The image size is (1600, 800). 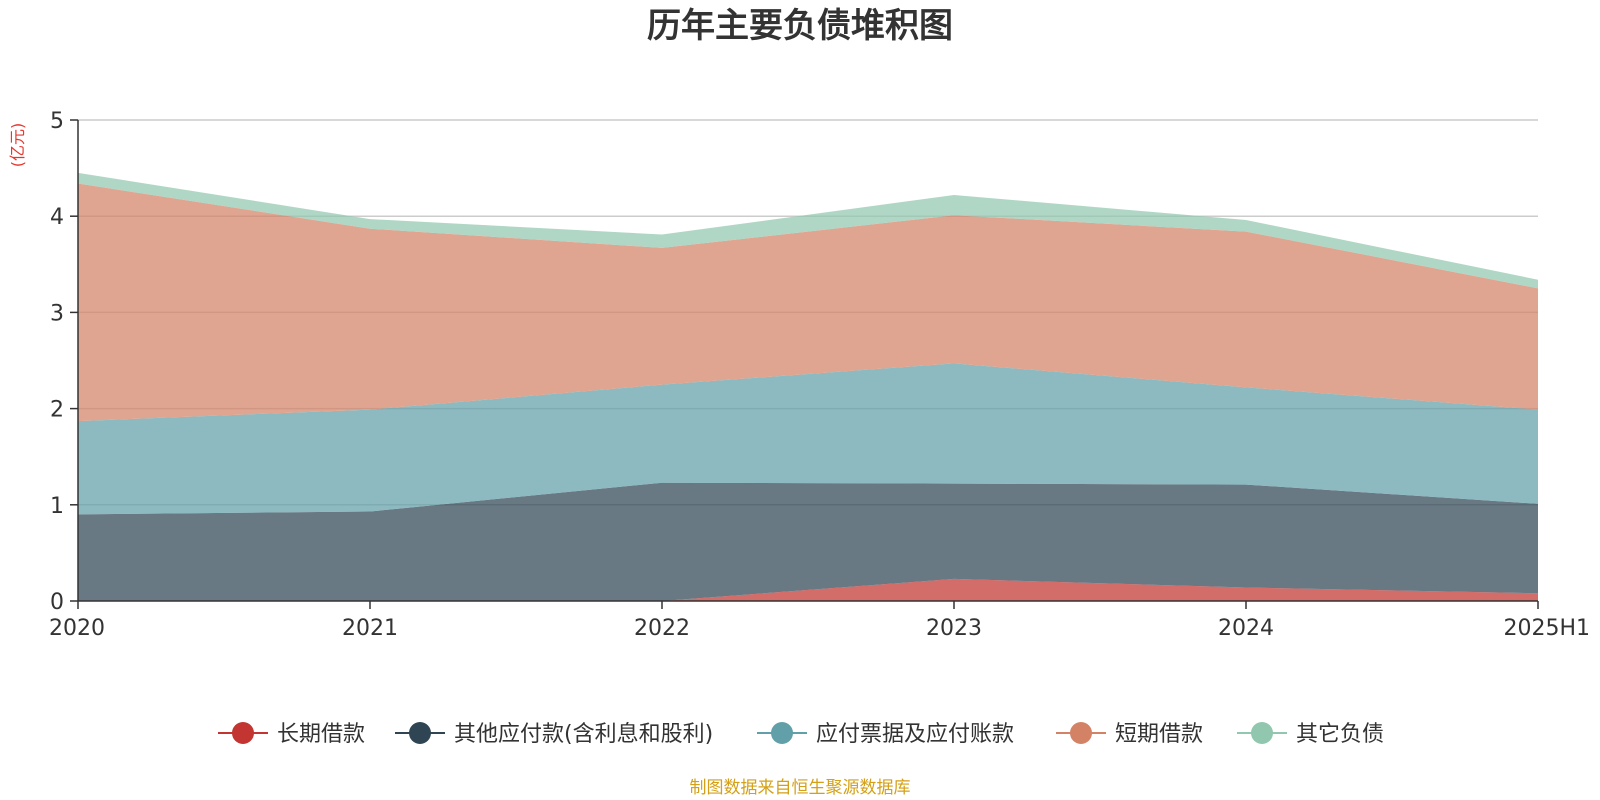 What do you see at coordinates (17, 145) in the screenshot?
I see `y-axis-unit-label: (亿元)` at bounding box center [17, 145].